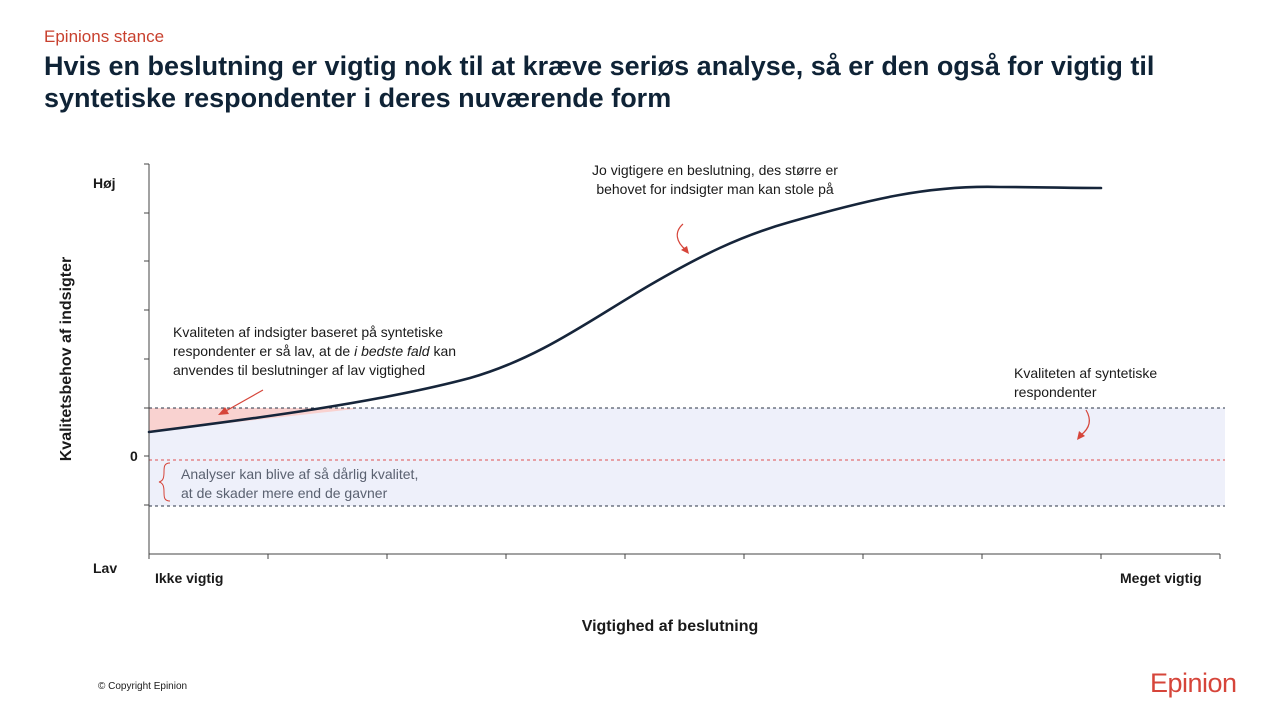  What do you see at coordinates (134, 456) in the screenshot?
I see `y-tick-zero: 0` at bounding box center [134, 456].